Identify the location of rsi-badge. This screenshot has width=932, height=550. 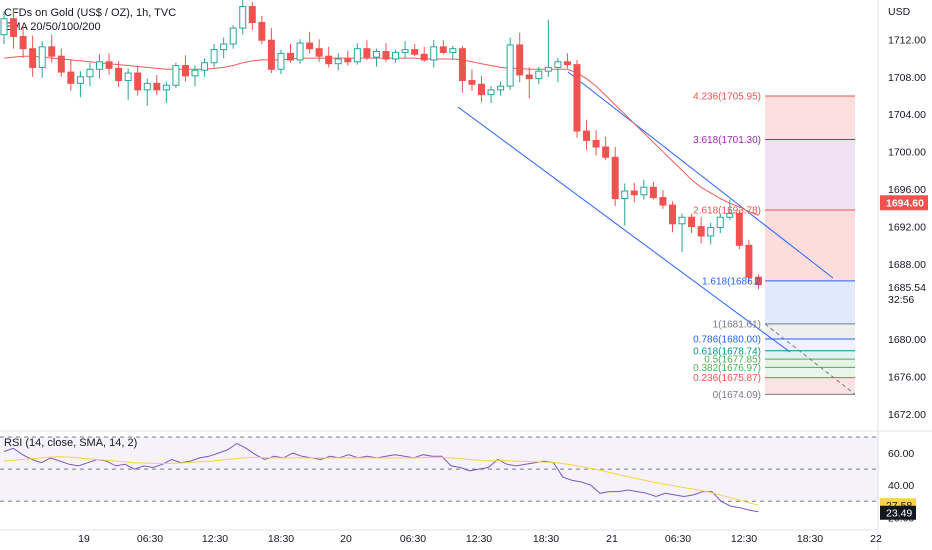
(898, 512).